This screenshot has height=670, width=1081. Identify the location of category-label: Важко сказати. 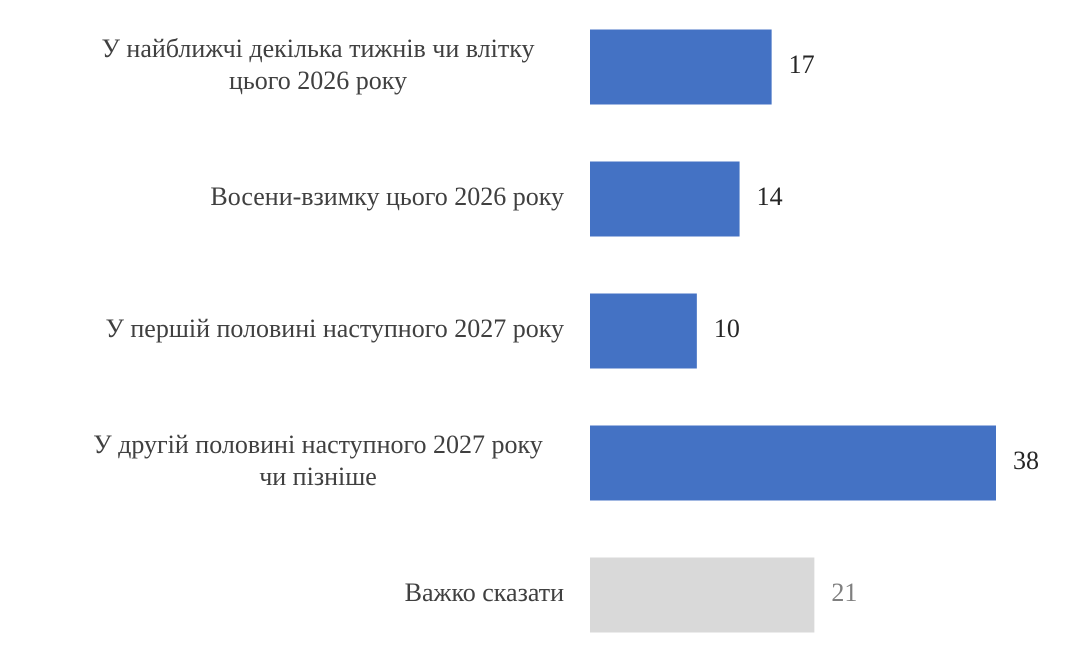
(484, 592).